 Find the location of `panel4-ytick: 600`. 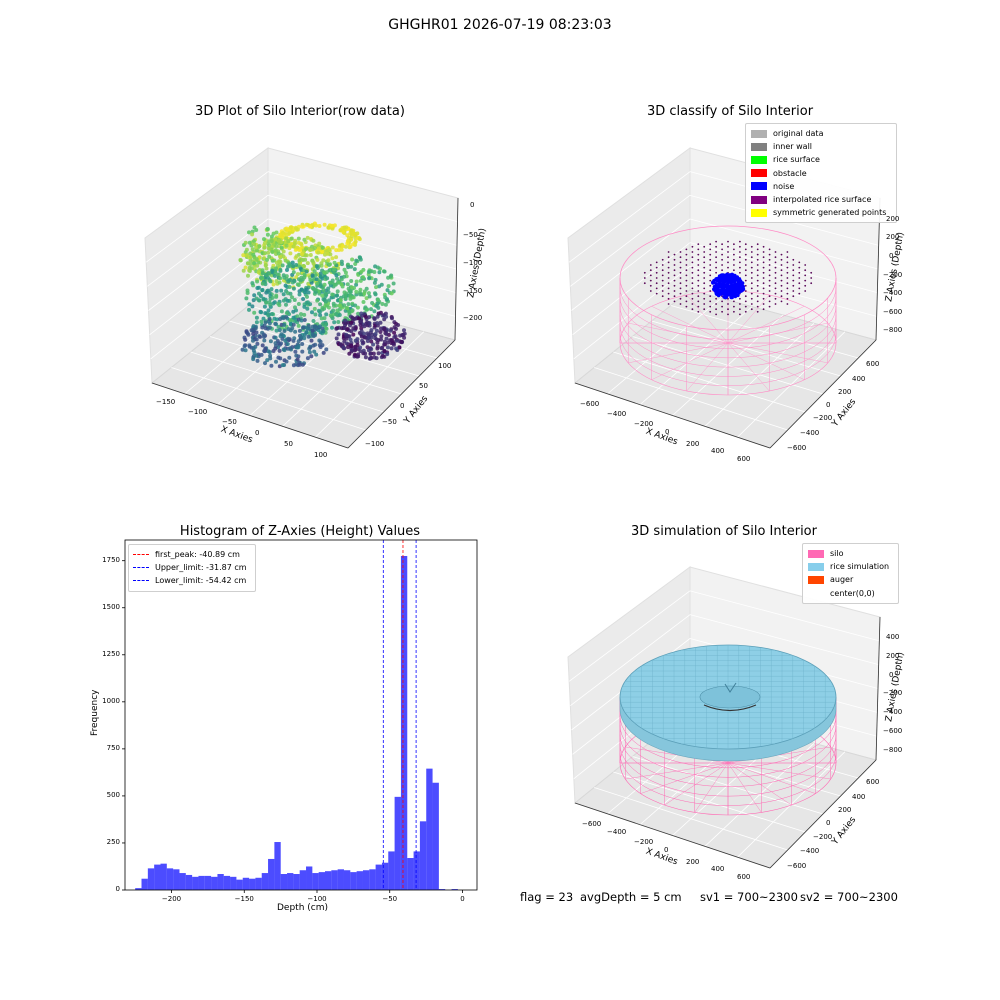

panel4-ytick: 600 is located at coordinates (873, 782).